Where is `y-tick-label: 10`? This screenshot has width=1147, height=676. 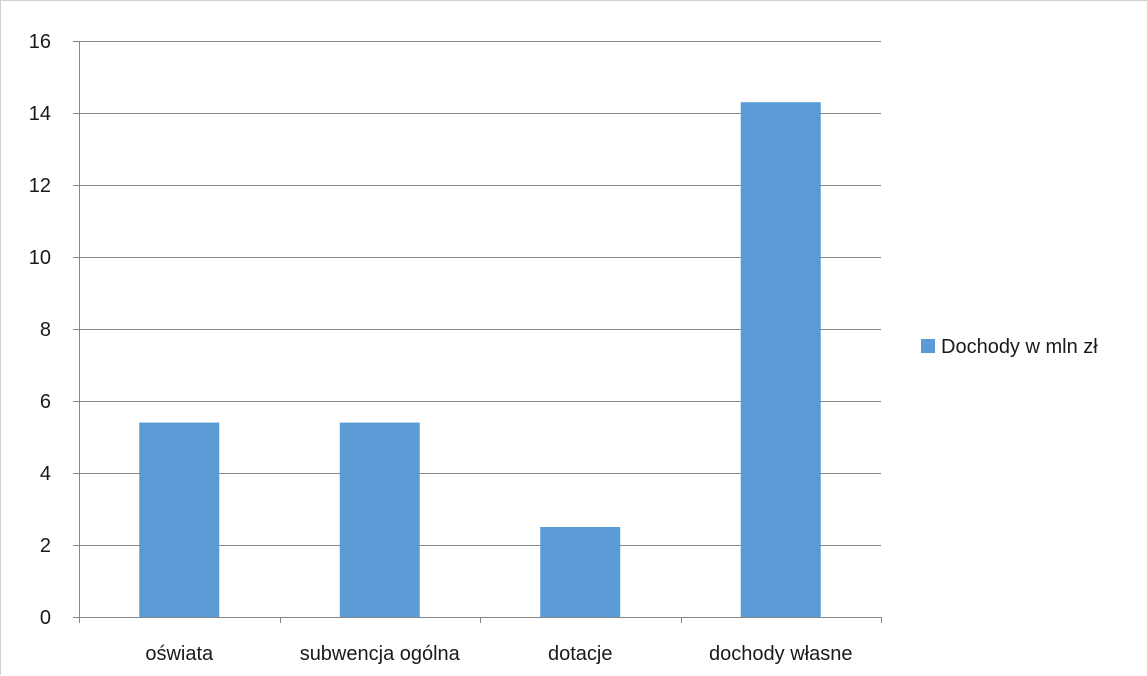 y-tick-label: 10 is located at coordinates (40, 258).